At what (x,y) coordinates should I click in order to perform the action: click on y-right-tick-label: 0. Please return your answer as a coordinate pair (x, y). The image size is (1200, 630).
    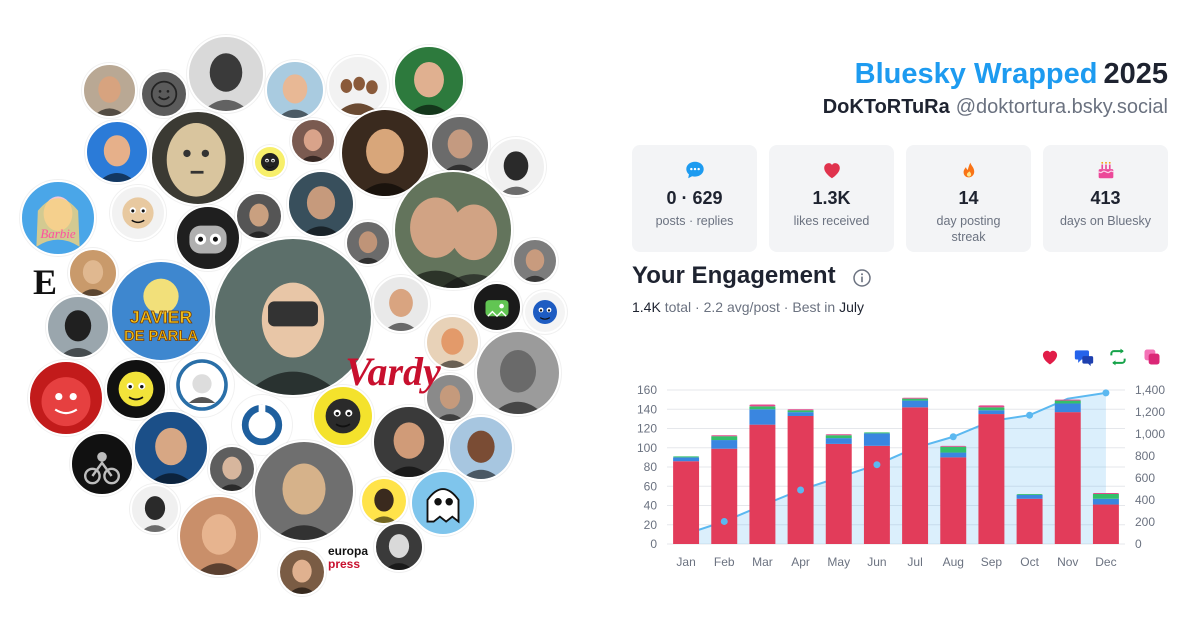
    Looking at the image, I should click on (1138, 544).